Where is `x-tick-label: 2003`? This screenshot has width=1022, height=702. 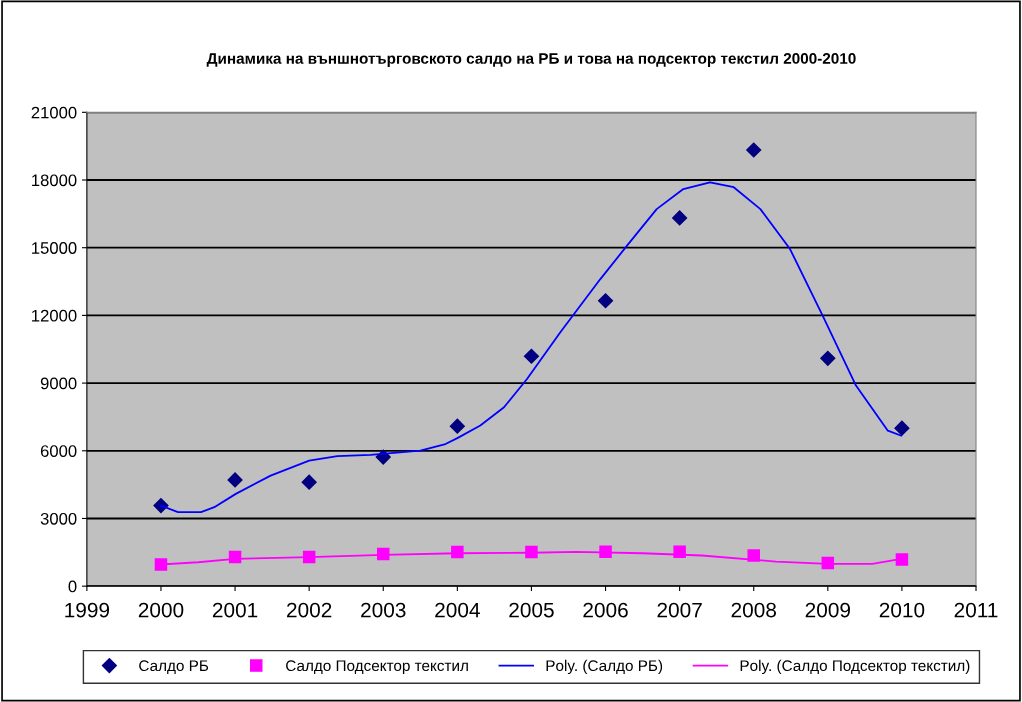 x-tick-label: 2003 is located at coordinates (383, 610).